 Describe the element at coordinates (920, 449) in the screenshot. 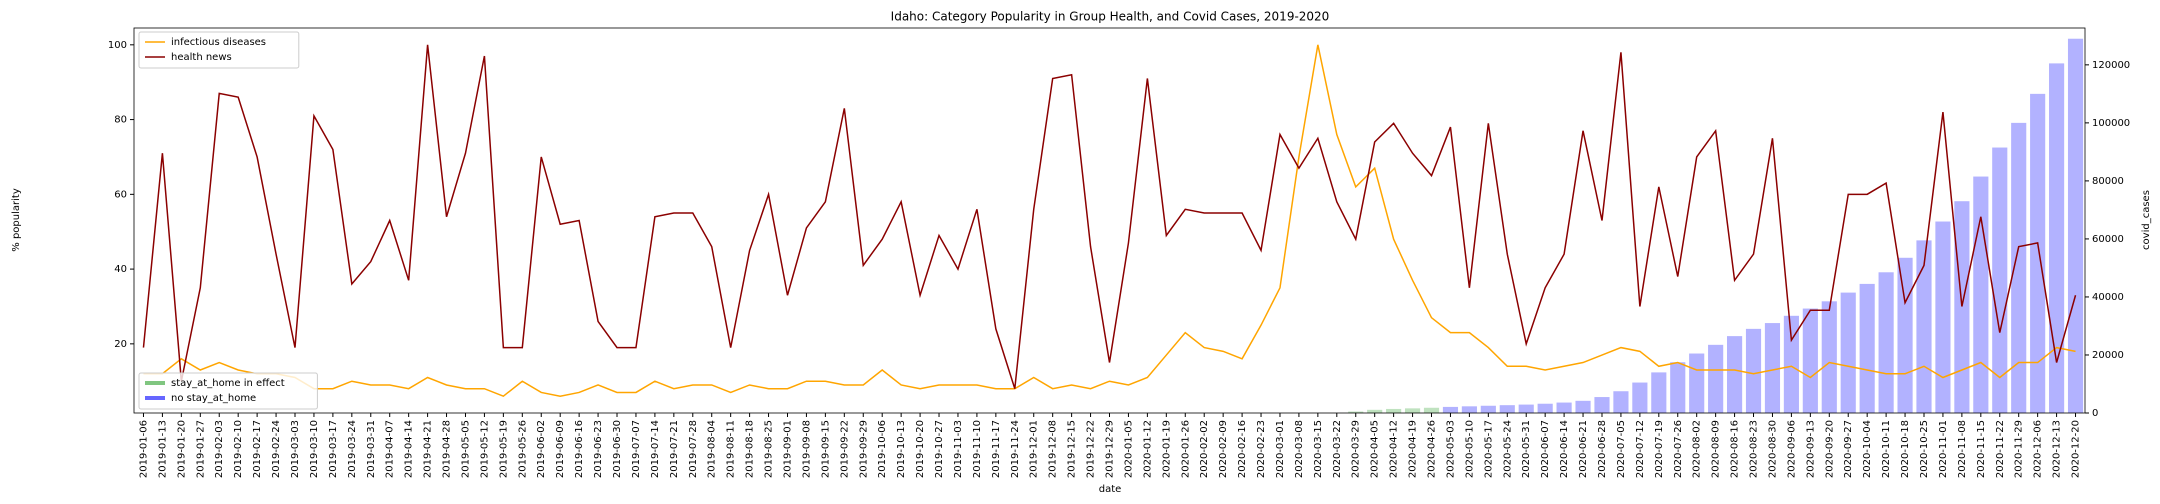

I see `x-tick-label: 2019-10-20` at that location.